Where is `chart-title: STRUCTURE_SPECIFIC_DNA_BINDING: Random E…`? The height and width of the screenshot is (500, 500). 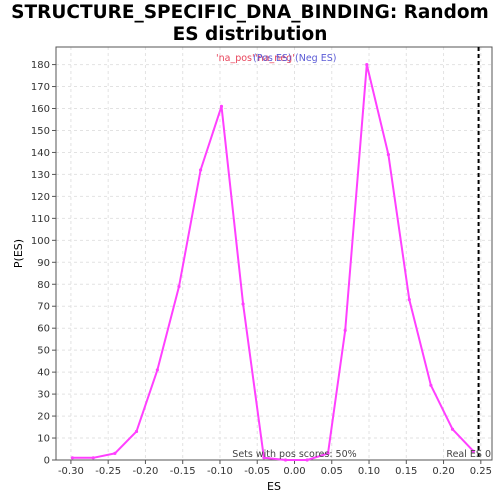
chart-title: STRUCTURE_SPECIFIC_DNA_BINDING: Random E… is located at coordinates (250, 23).